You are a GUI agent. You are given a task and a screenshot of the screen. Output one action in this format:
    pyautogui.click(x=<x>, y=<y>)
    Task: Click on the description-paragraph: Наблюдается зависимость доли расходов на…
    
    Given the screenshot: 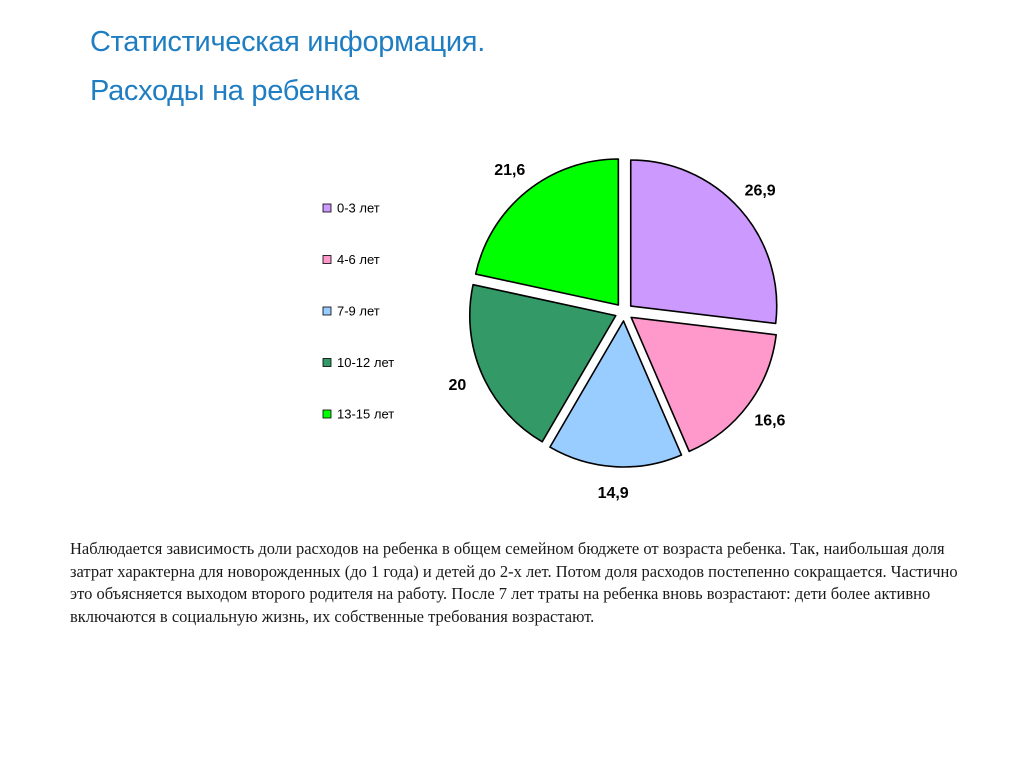 What is the action you would take?
    pyautogui.click(x=514, y=582)
    